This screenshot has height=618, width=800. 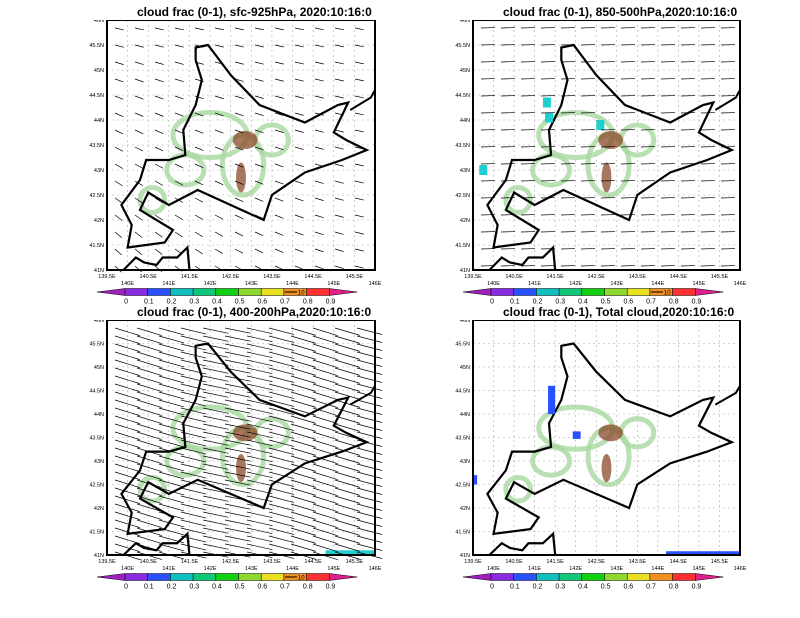 What do you see at coordinates (99, 121) in the screenshot?
I see `lat-tick-label: 44N` at bounding box center [99, 121].